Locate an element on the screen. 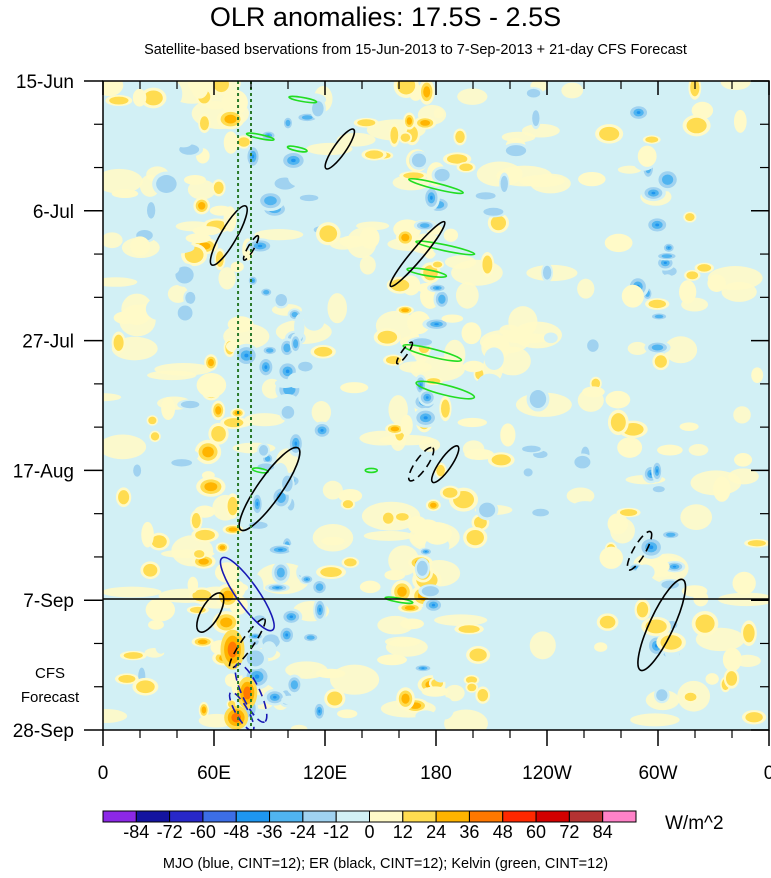  y-tick-label: 17-Aug is located at coordinates (43, 471).